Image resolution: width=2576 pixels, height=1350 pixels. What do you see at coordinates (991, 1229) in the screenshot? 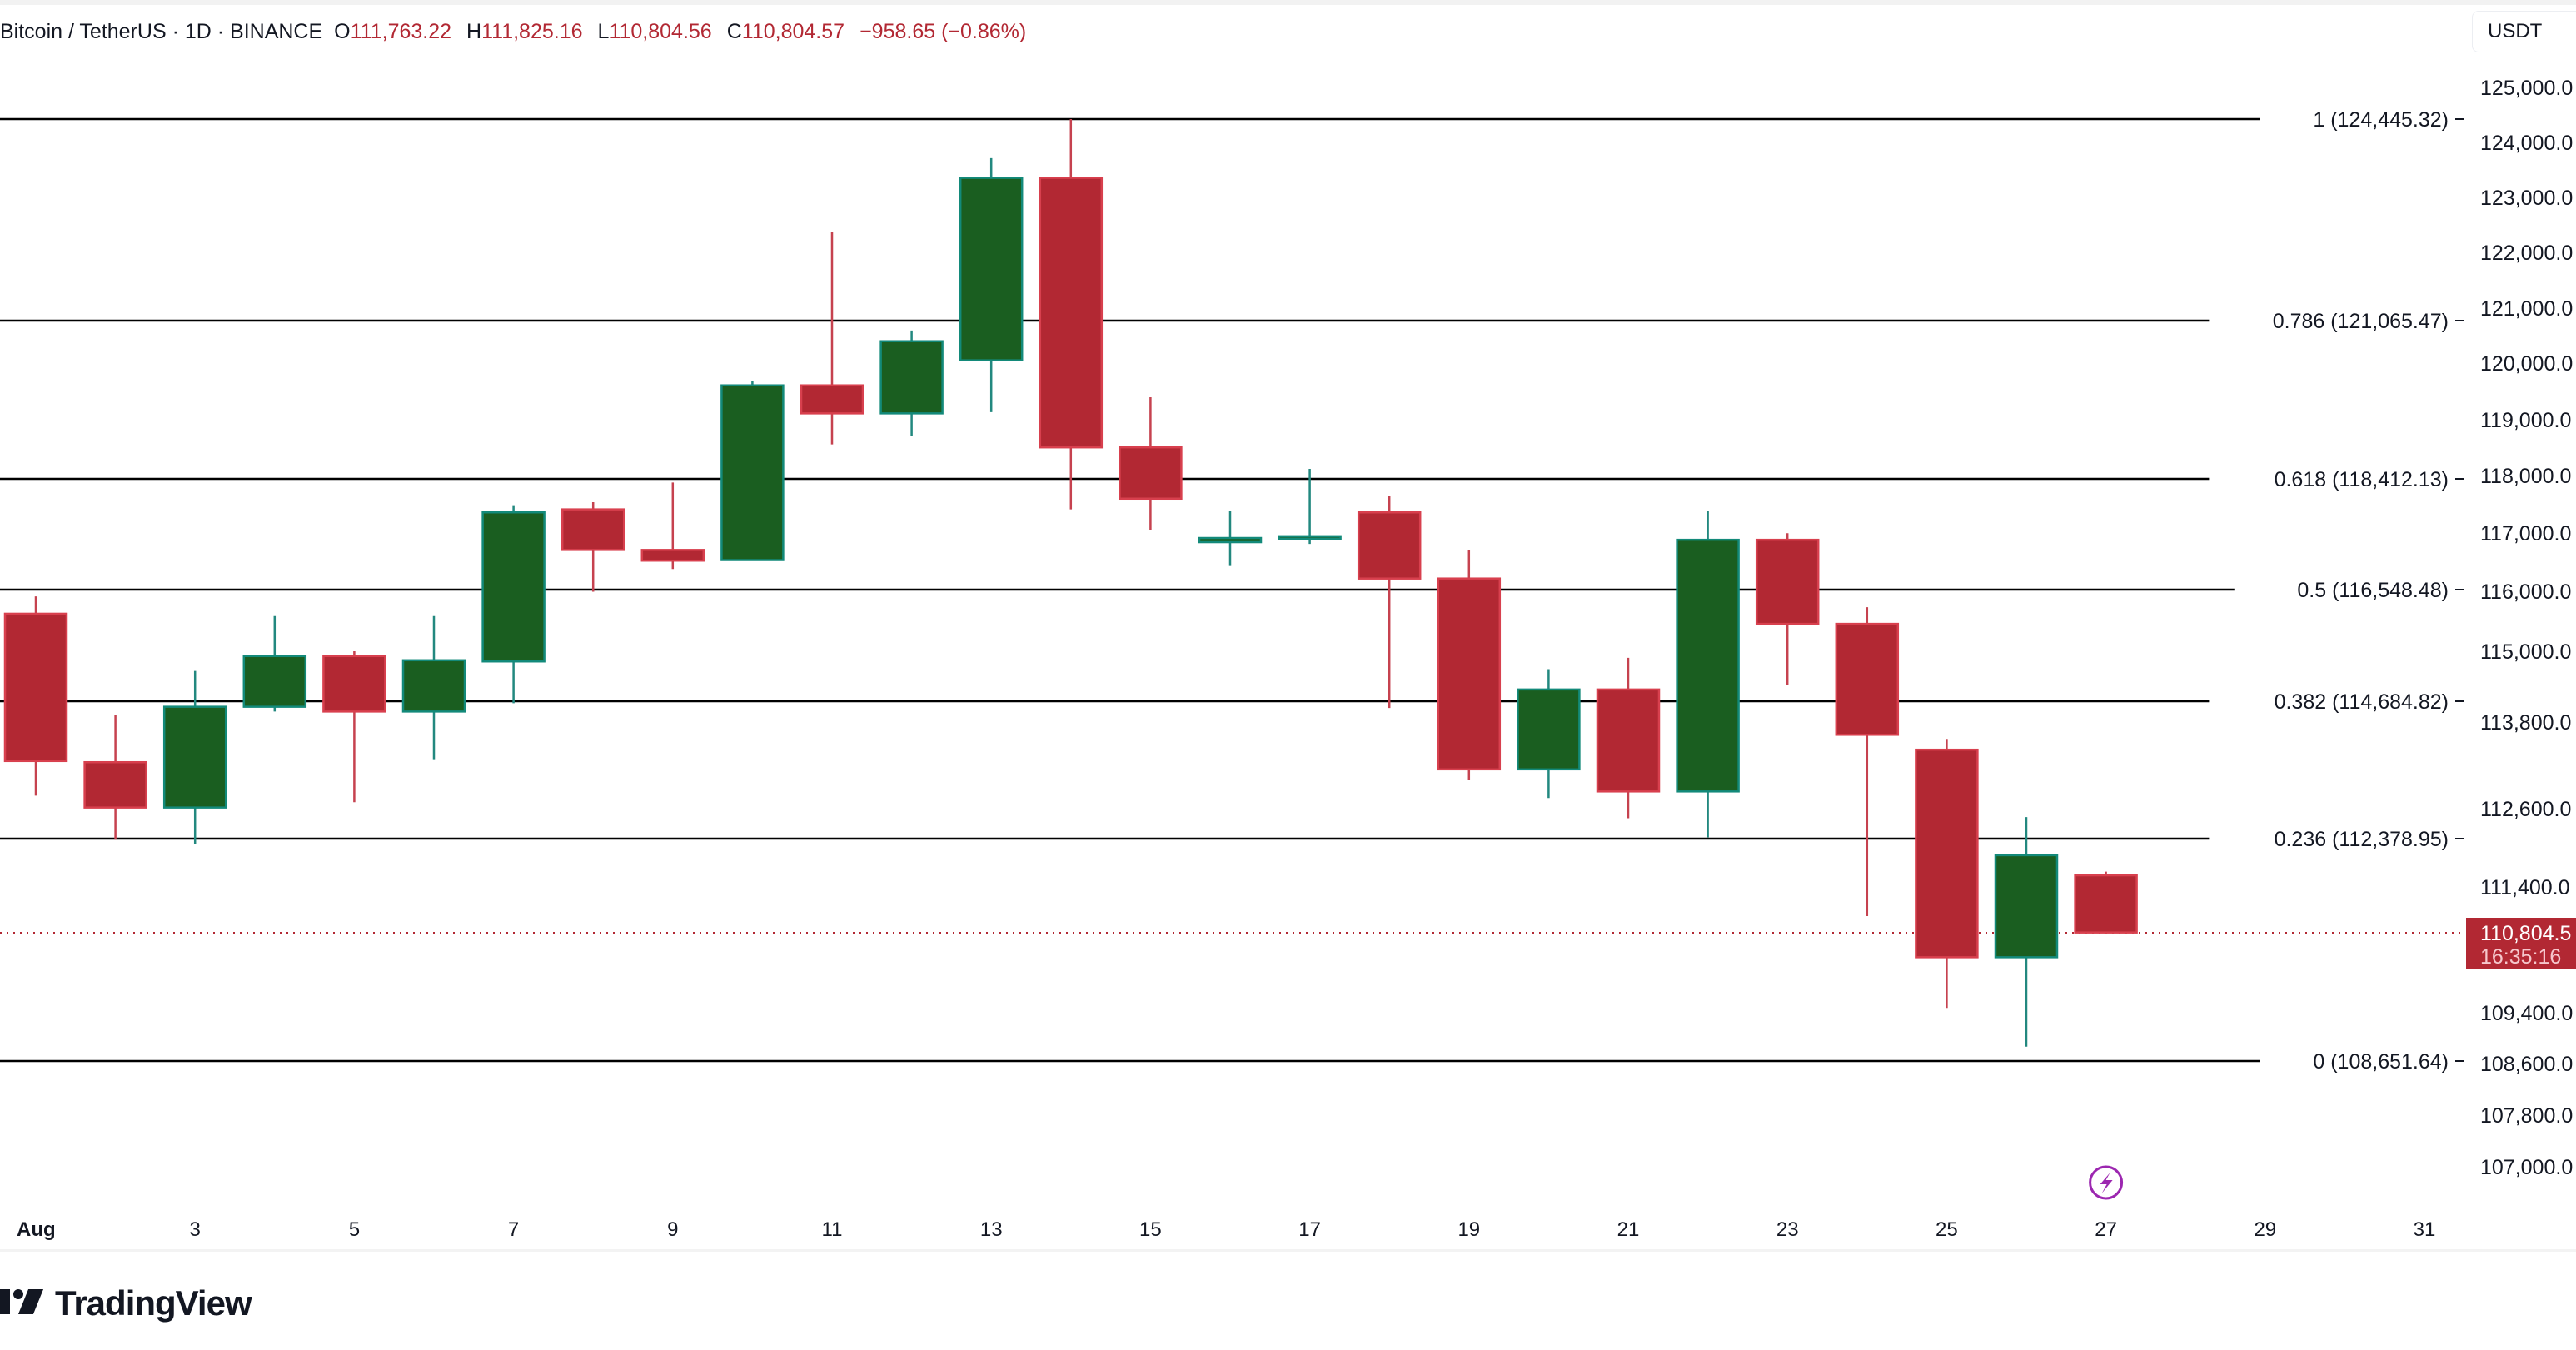
I see `time-tick: 13` at bounding box center [991, 1229].